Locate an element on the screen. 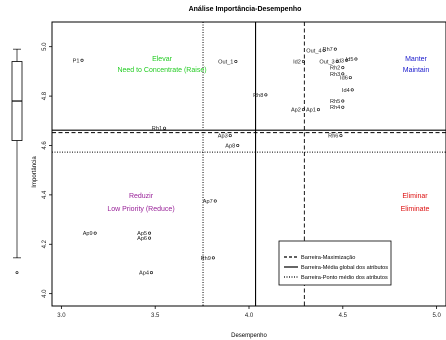  point-label-ap8: Ap8 is located at coordinates (230, 146).